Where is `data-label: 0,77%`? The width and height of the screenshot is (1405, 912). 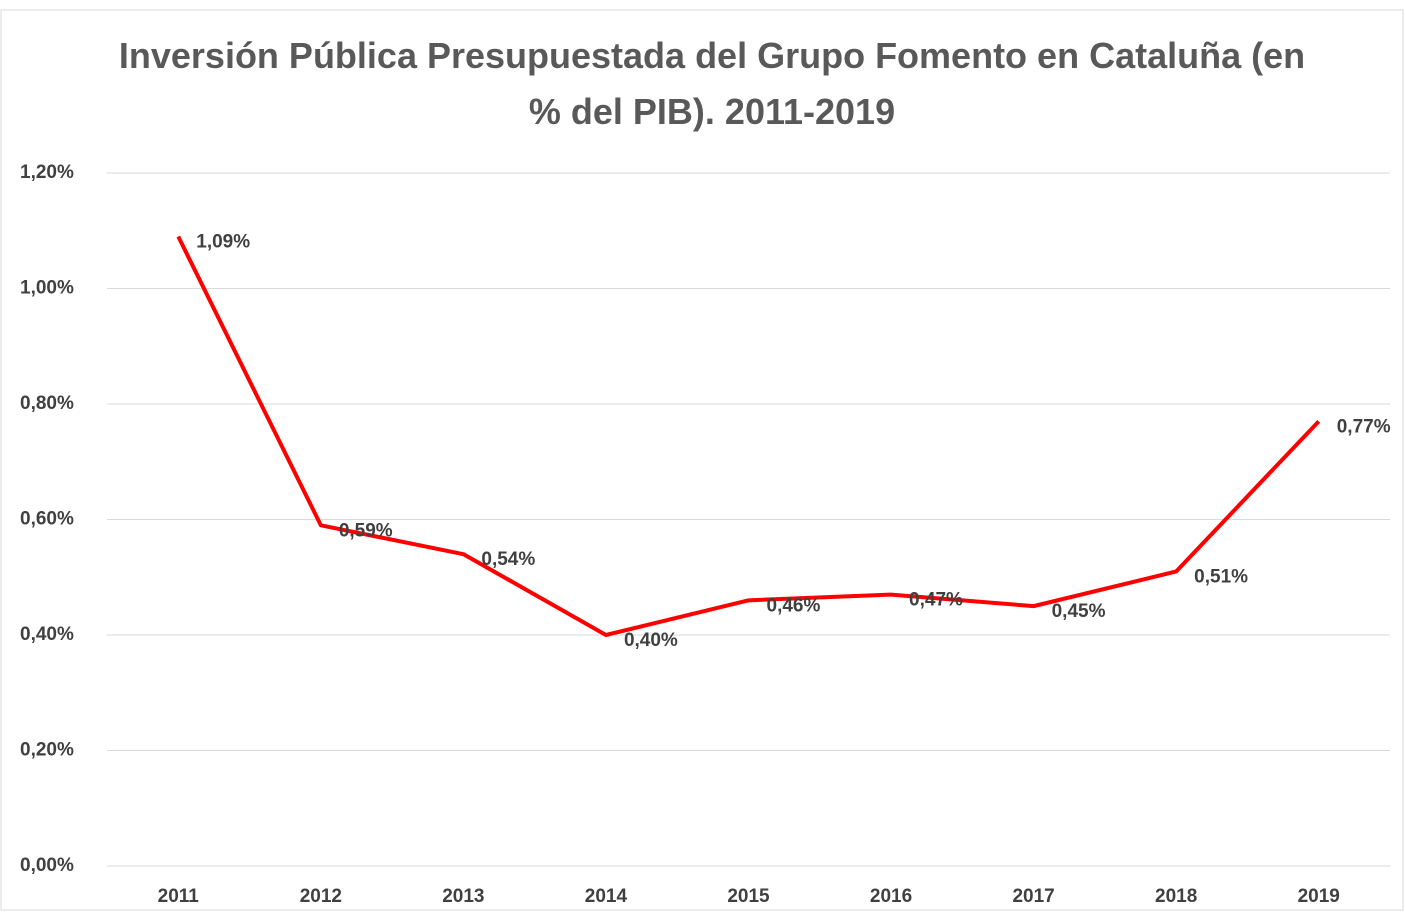
data-label: 0,77% is located at coordinates (1364, 426).